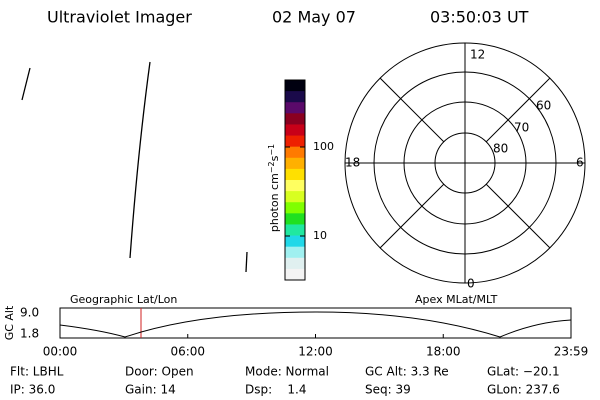 This screenshot has height=400, width=600. What do you see at coordinates (315, 324) in the screenshot?
I see `altitude-curve` at bounding box center [315, 324].